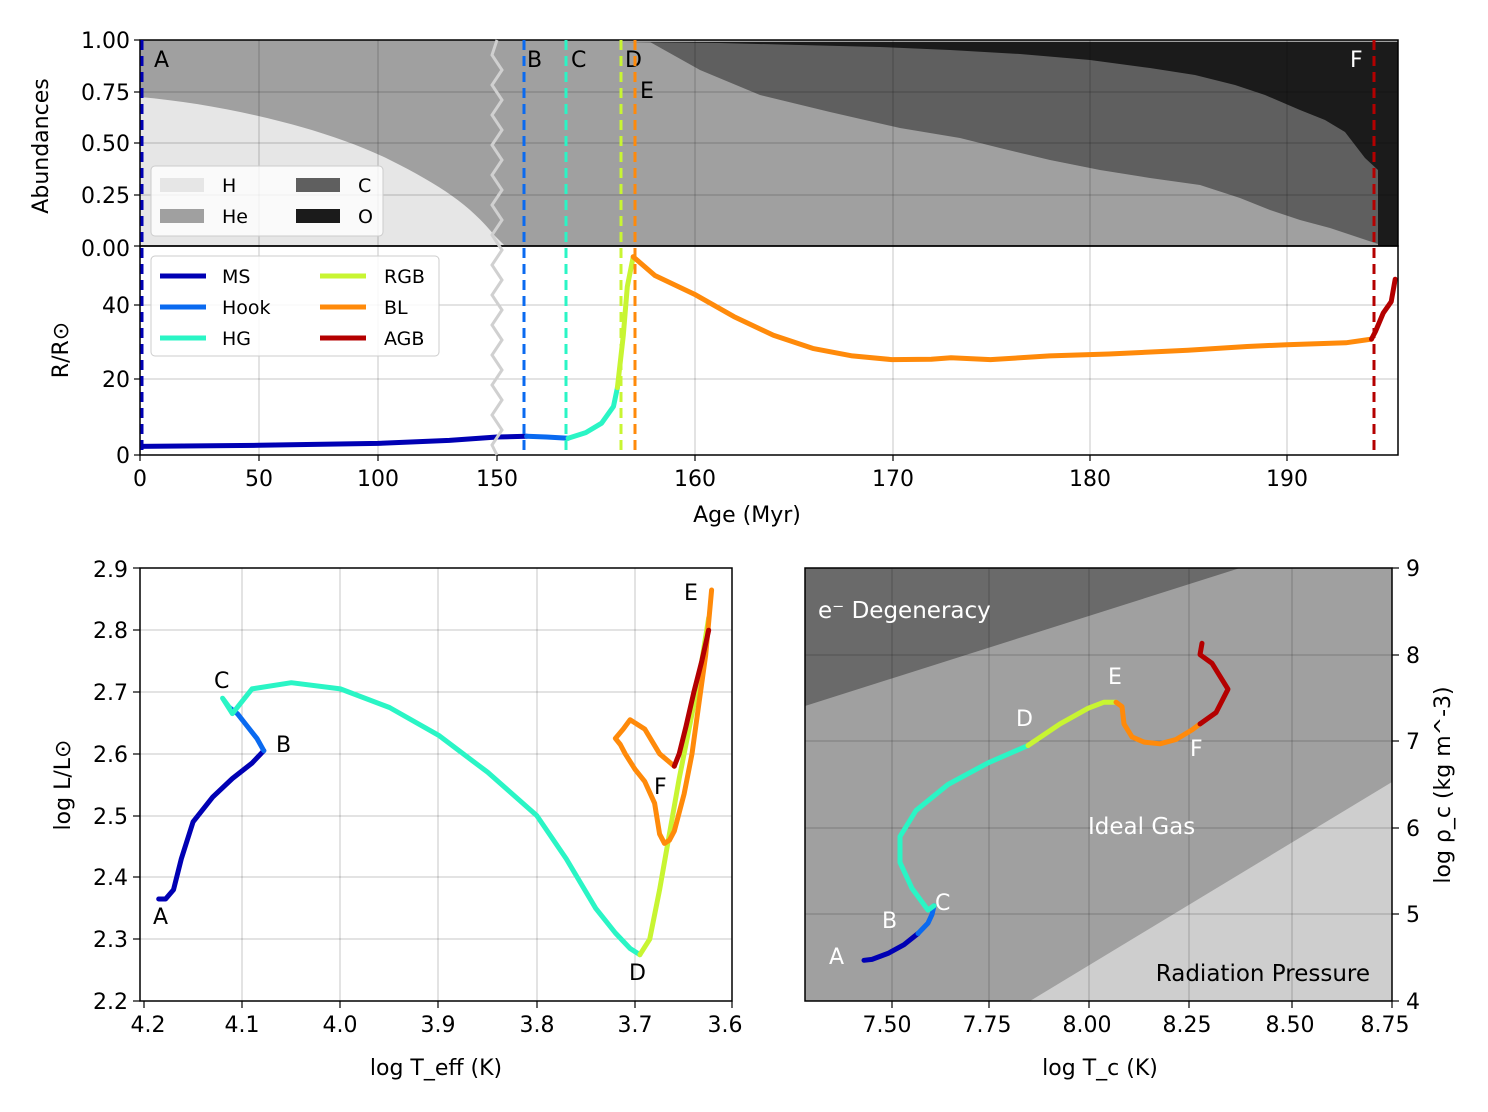 This screenshot has height=1112, width=1488. I want to click on hr-ytick: 2.2, so click(110, 1002).